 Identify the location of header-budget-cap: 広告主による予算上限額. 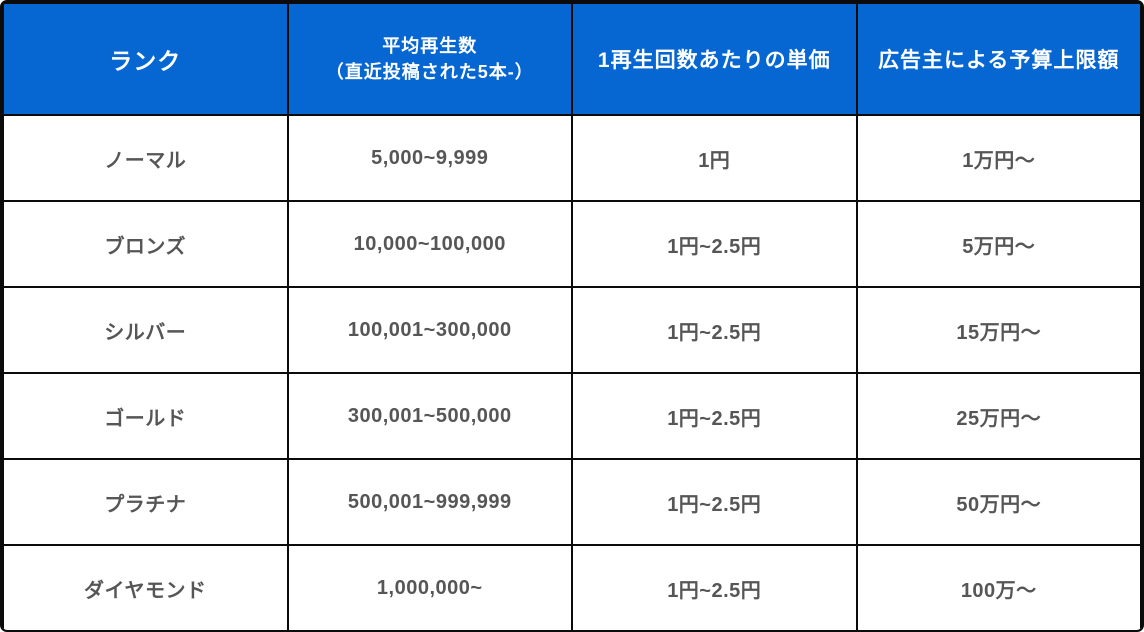
(998, 59).